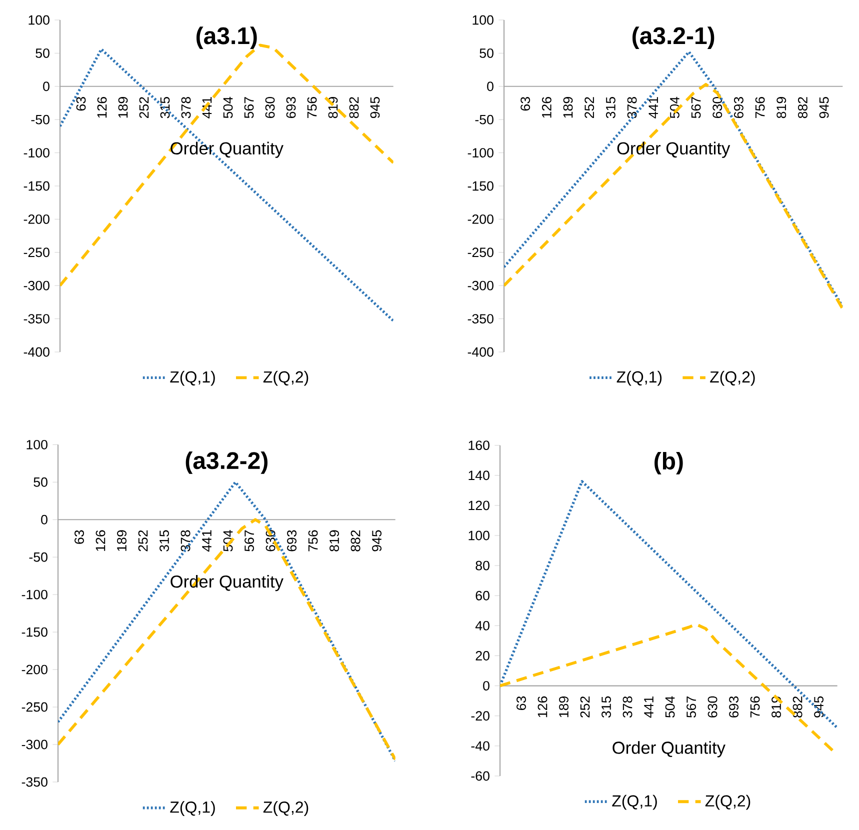 This screenshot has height=830, width=859. Describe the element at coordinates (483, 595) in the screenshot. I see `y-tick-label: 60` at that location.